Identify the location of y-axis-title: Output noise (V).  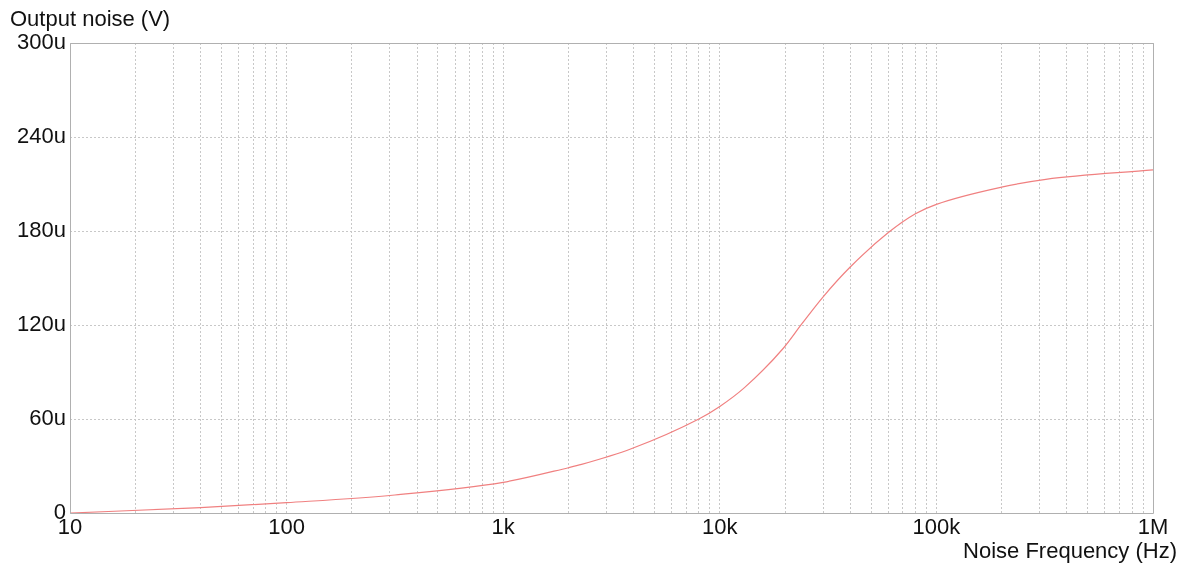
(90, 19).